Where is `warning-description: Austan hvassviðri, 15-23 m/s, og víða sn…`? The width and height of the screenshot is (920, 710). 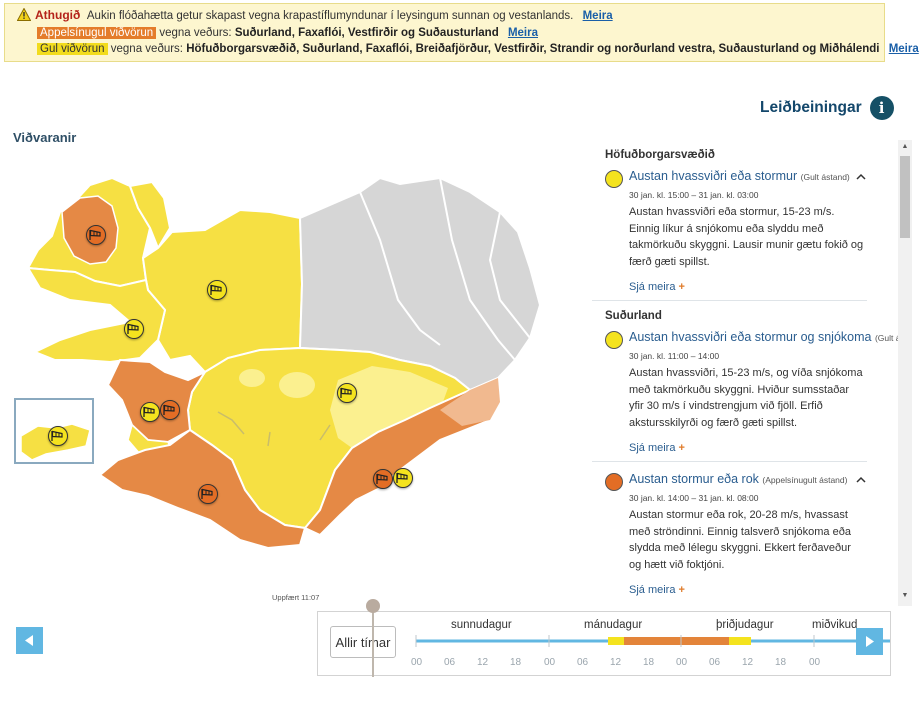
warning-description: Austan hvassviðri, 15-23 m/s, og víða sn… is located at coordinates (746, 398).